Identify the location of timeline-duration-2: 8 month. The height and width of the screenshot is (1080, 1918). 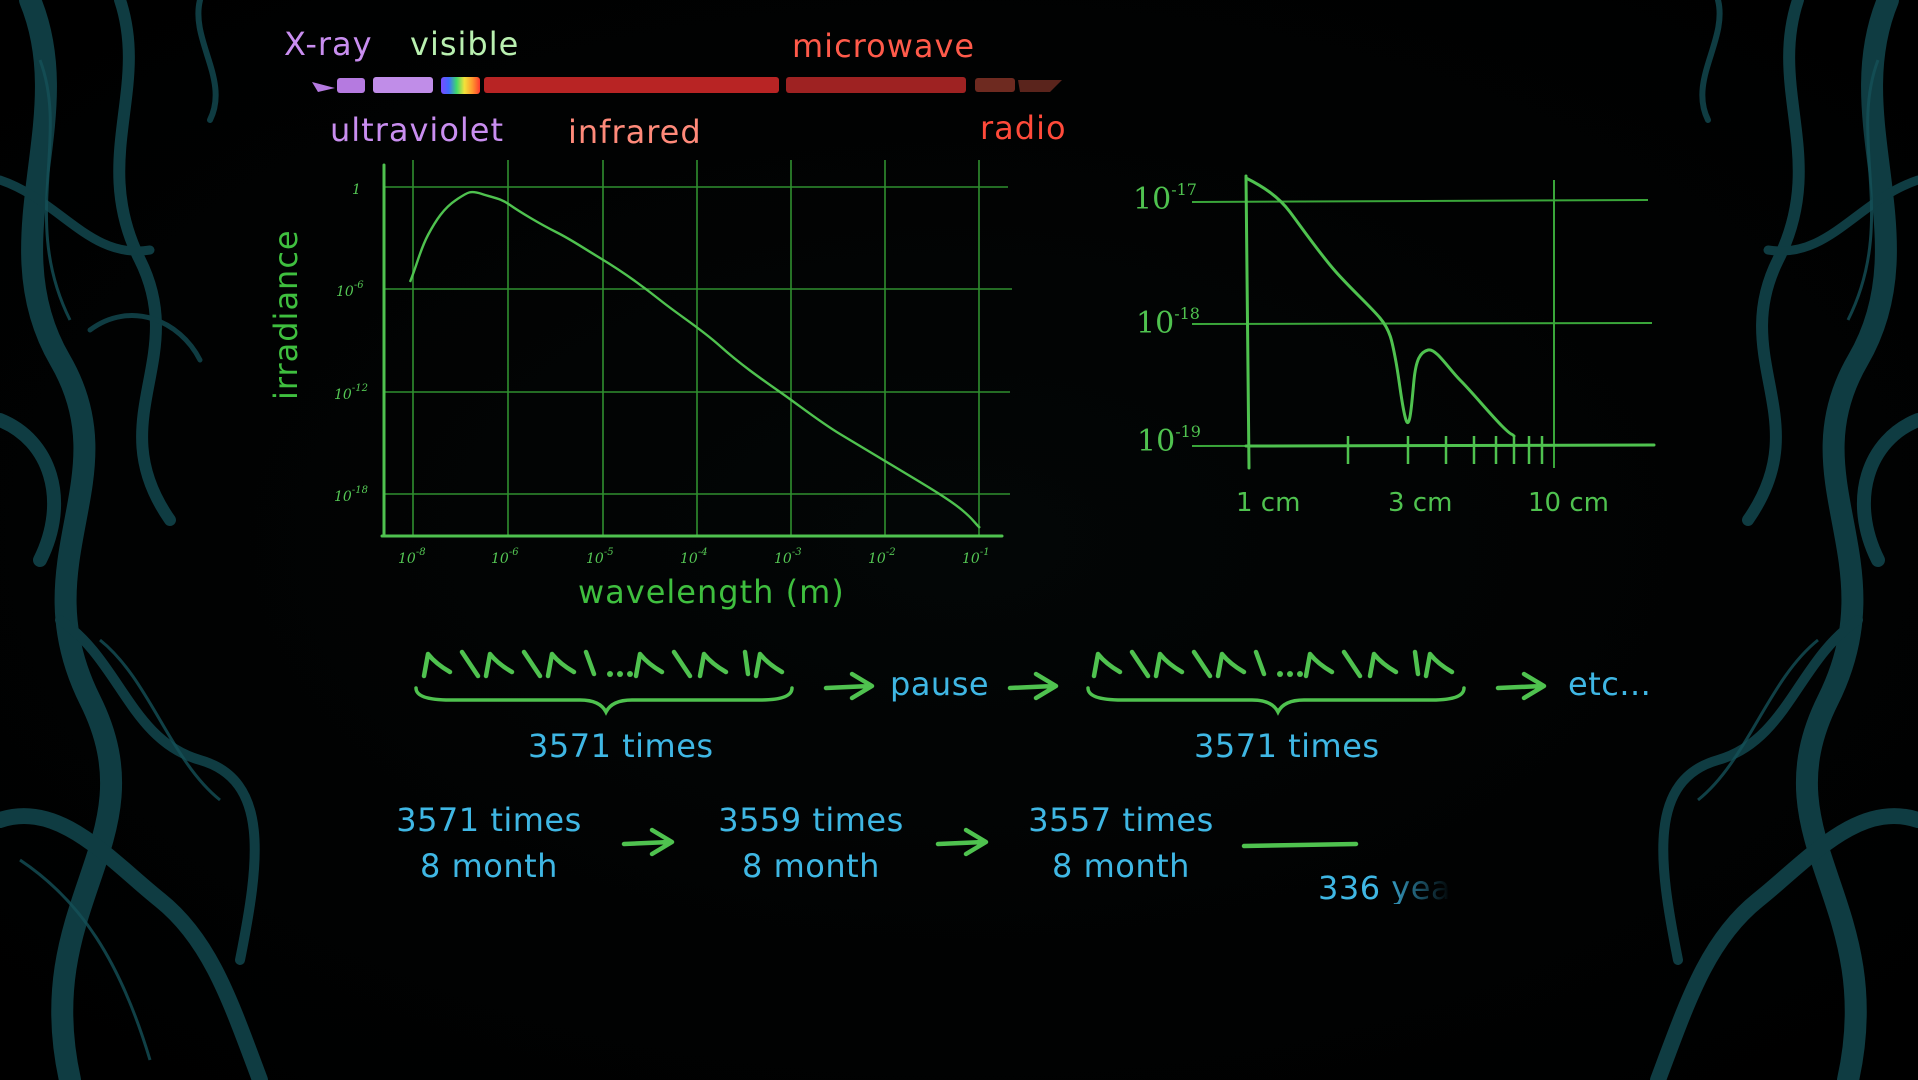
(811, 866).